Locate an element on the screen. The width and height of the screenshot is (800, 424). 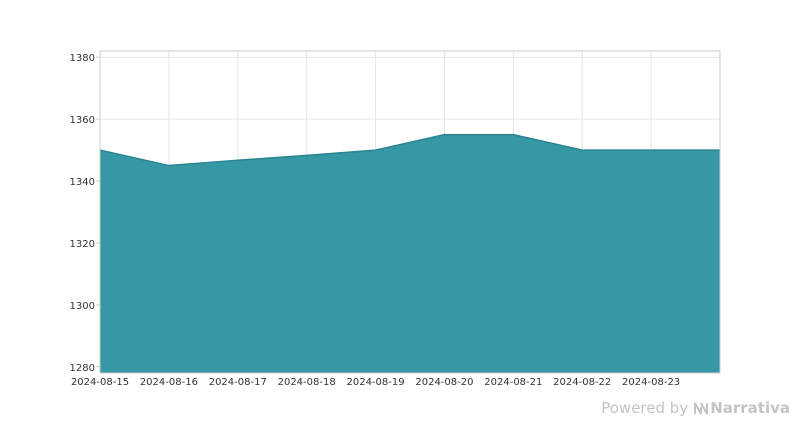
x-tick-label: 2024-08-16 is located at coordinates (169, 382).